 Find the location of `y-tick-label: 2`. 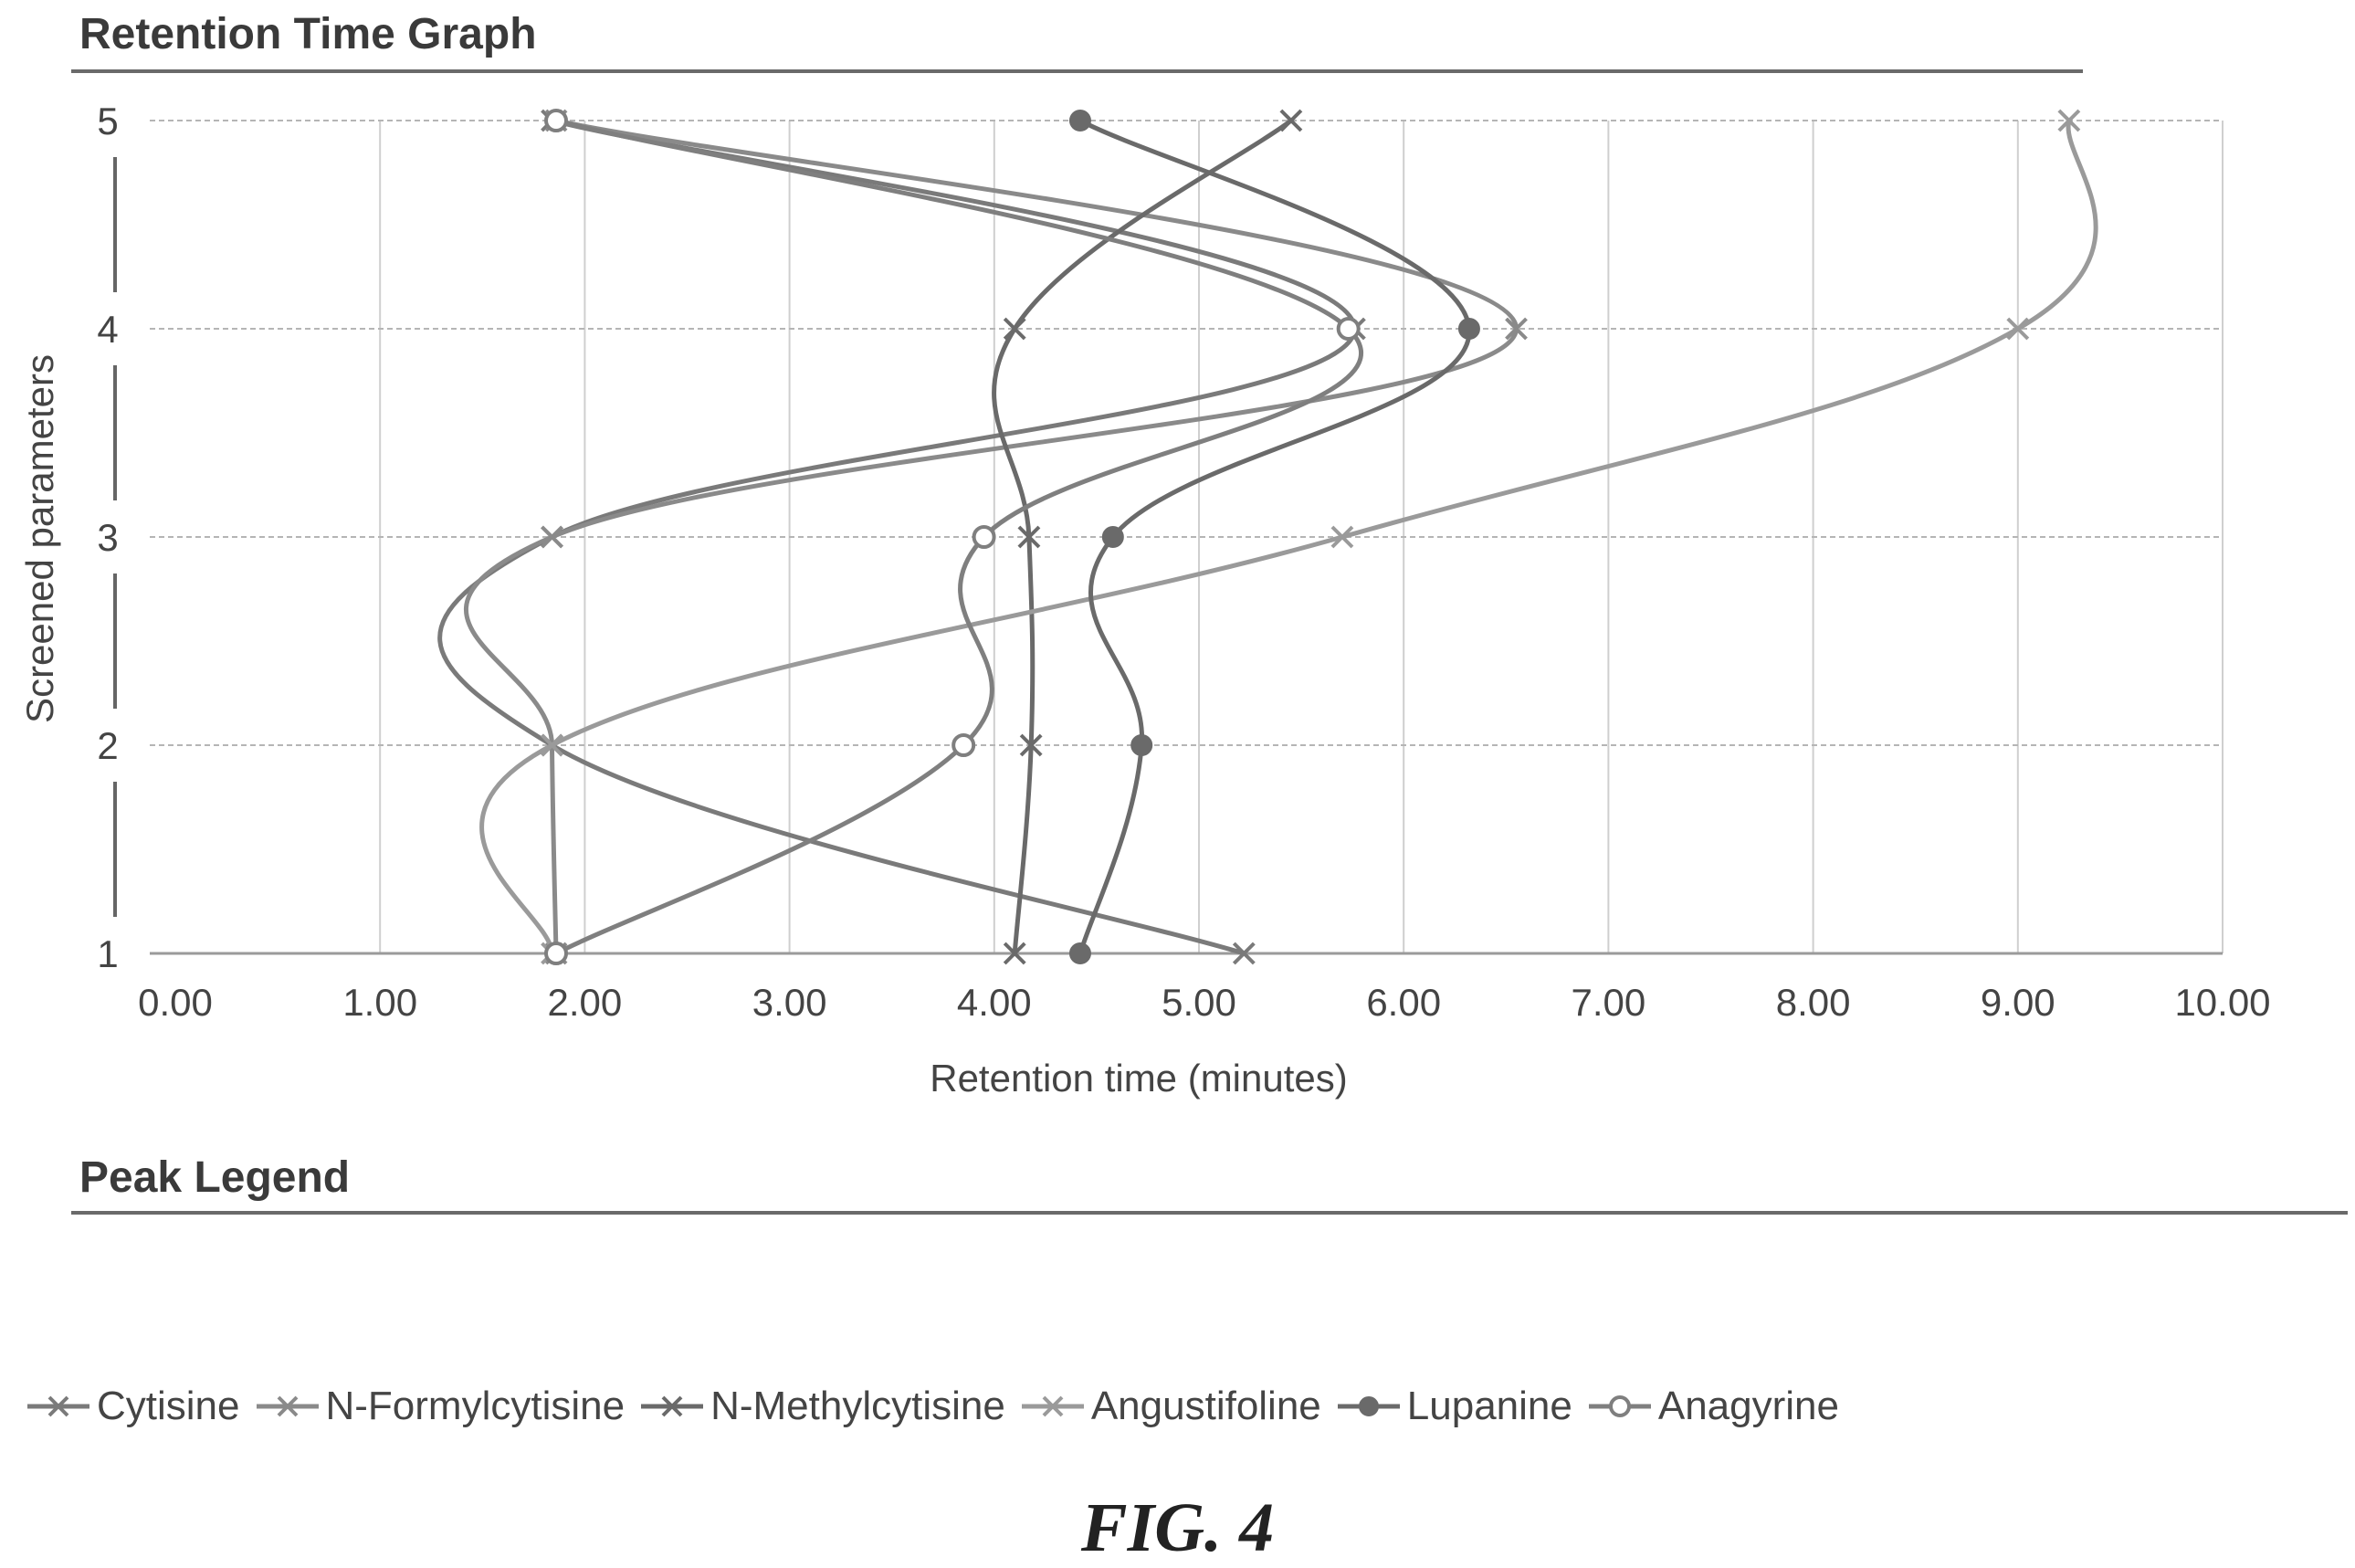

y-tick-label: 2 is located at coordinates (107, 745).